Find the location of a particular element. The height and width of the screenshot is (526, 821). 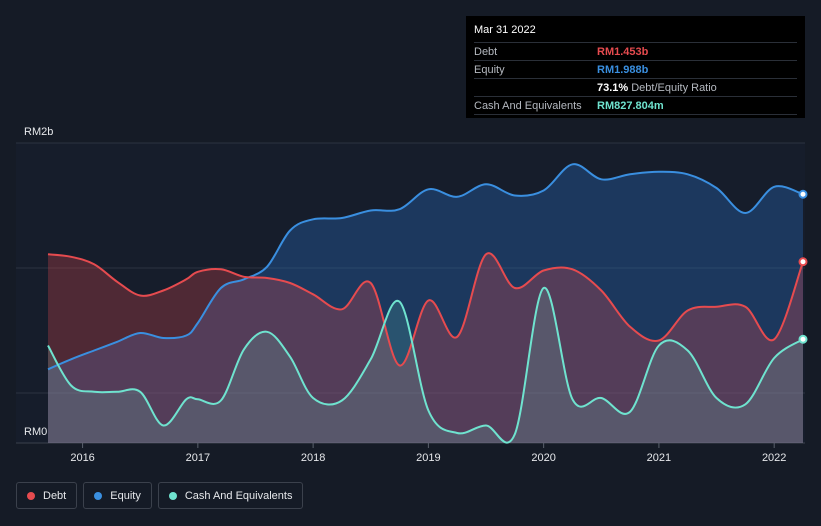

legend-item-debt: Debt is located at coordinates (47, 495).